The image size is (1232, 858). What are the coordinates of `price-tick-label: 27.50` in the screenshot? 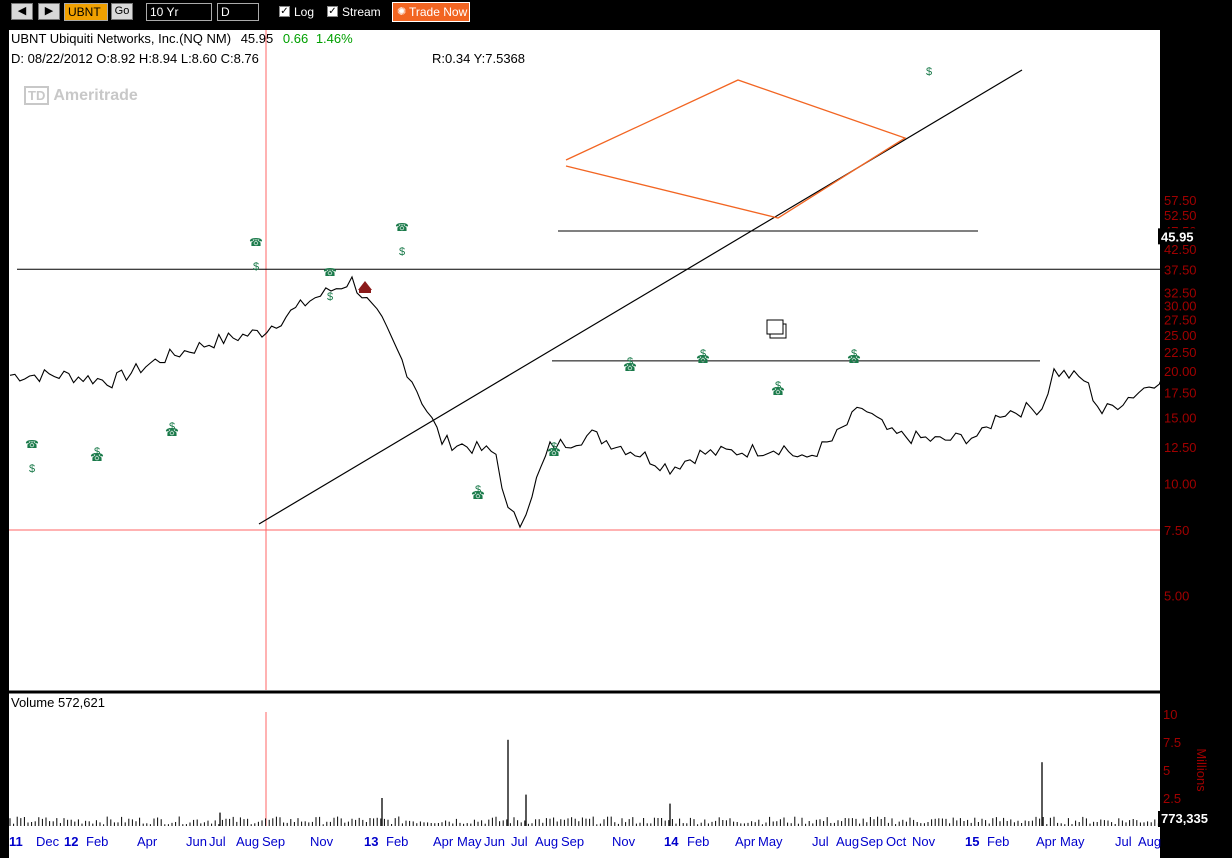 It's located at (1180, 320).